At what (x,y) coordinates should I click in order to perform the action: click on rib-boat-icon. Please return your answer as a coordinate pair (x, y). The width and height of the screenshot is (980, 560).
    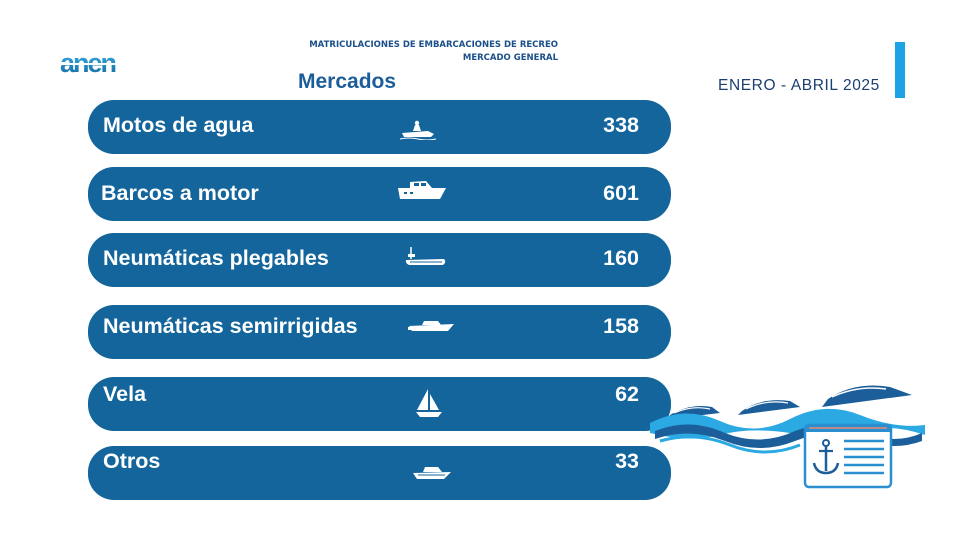
    Looking at the image, I should click on (431, 326).